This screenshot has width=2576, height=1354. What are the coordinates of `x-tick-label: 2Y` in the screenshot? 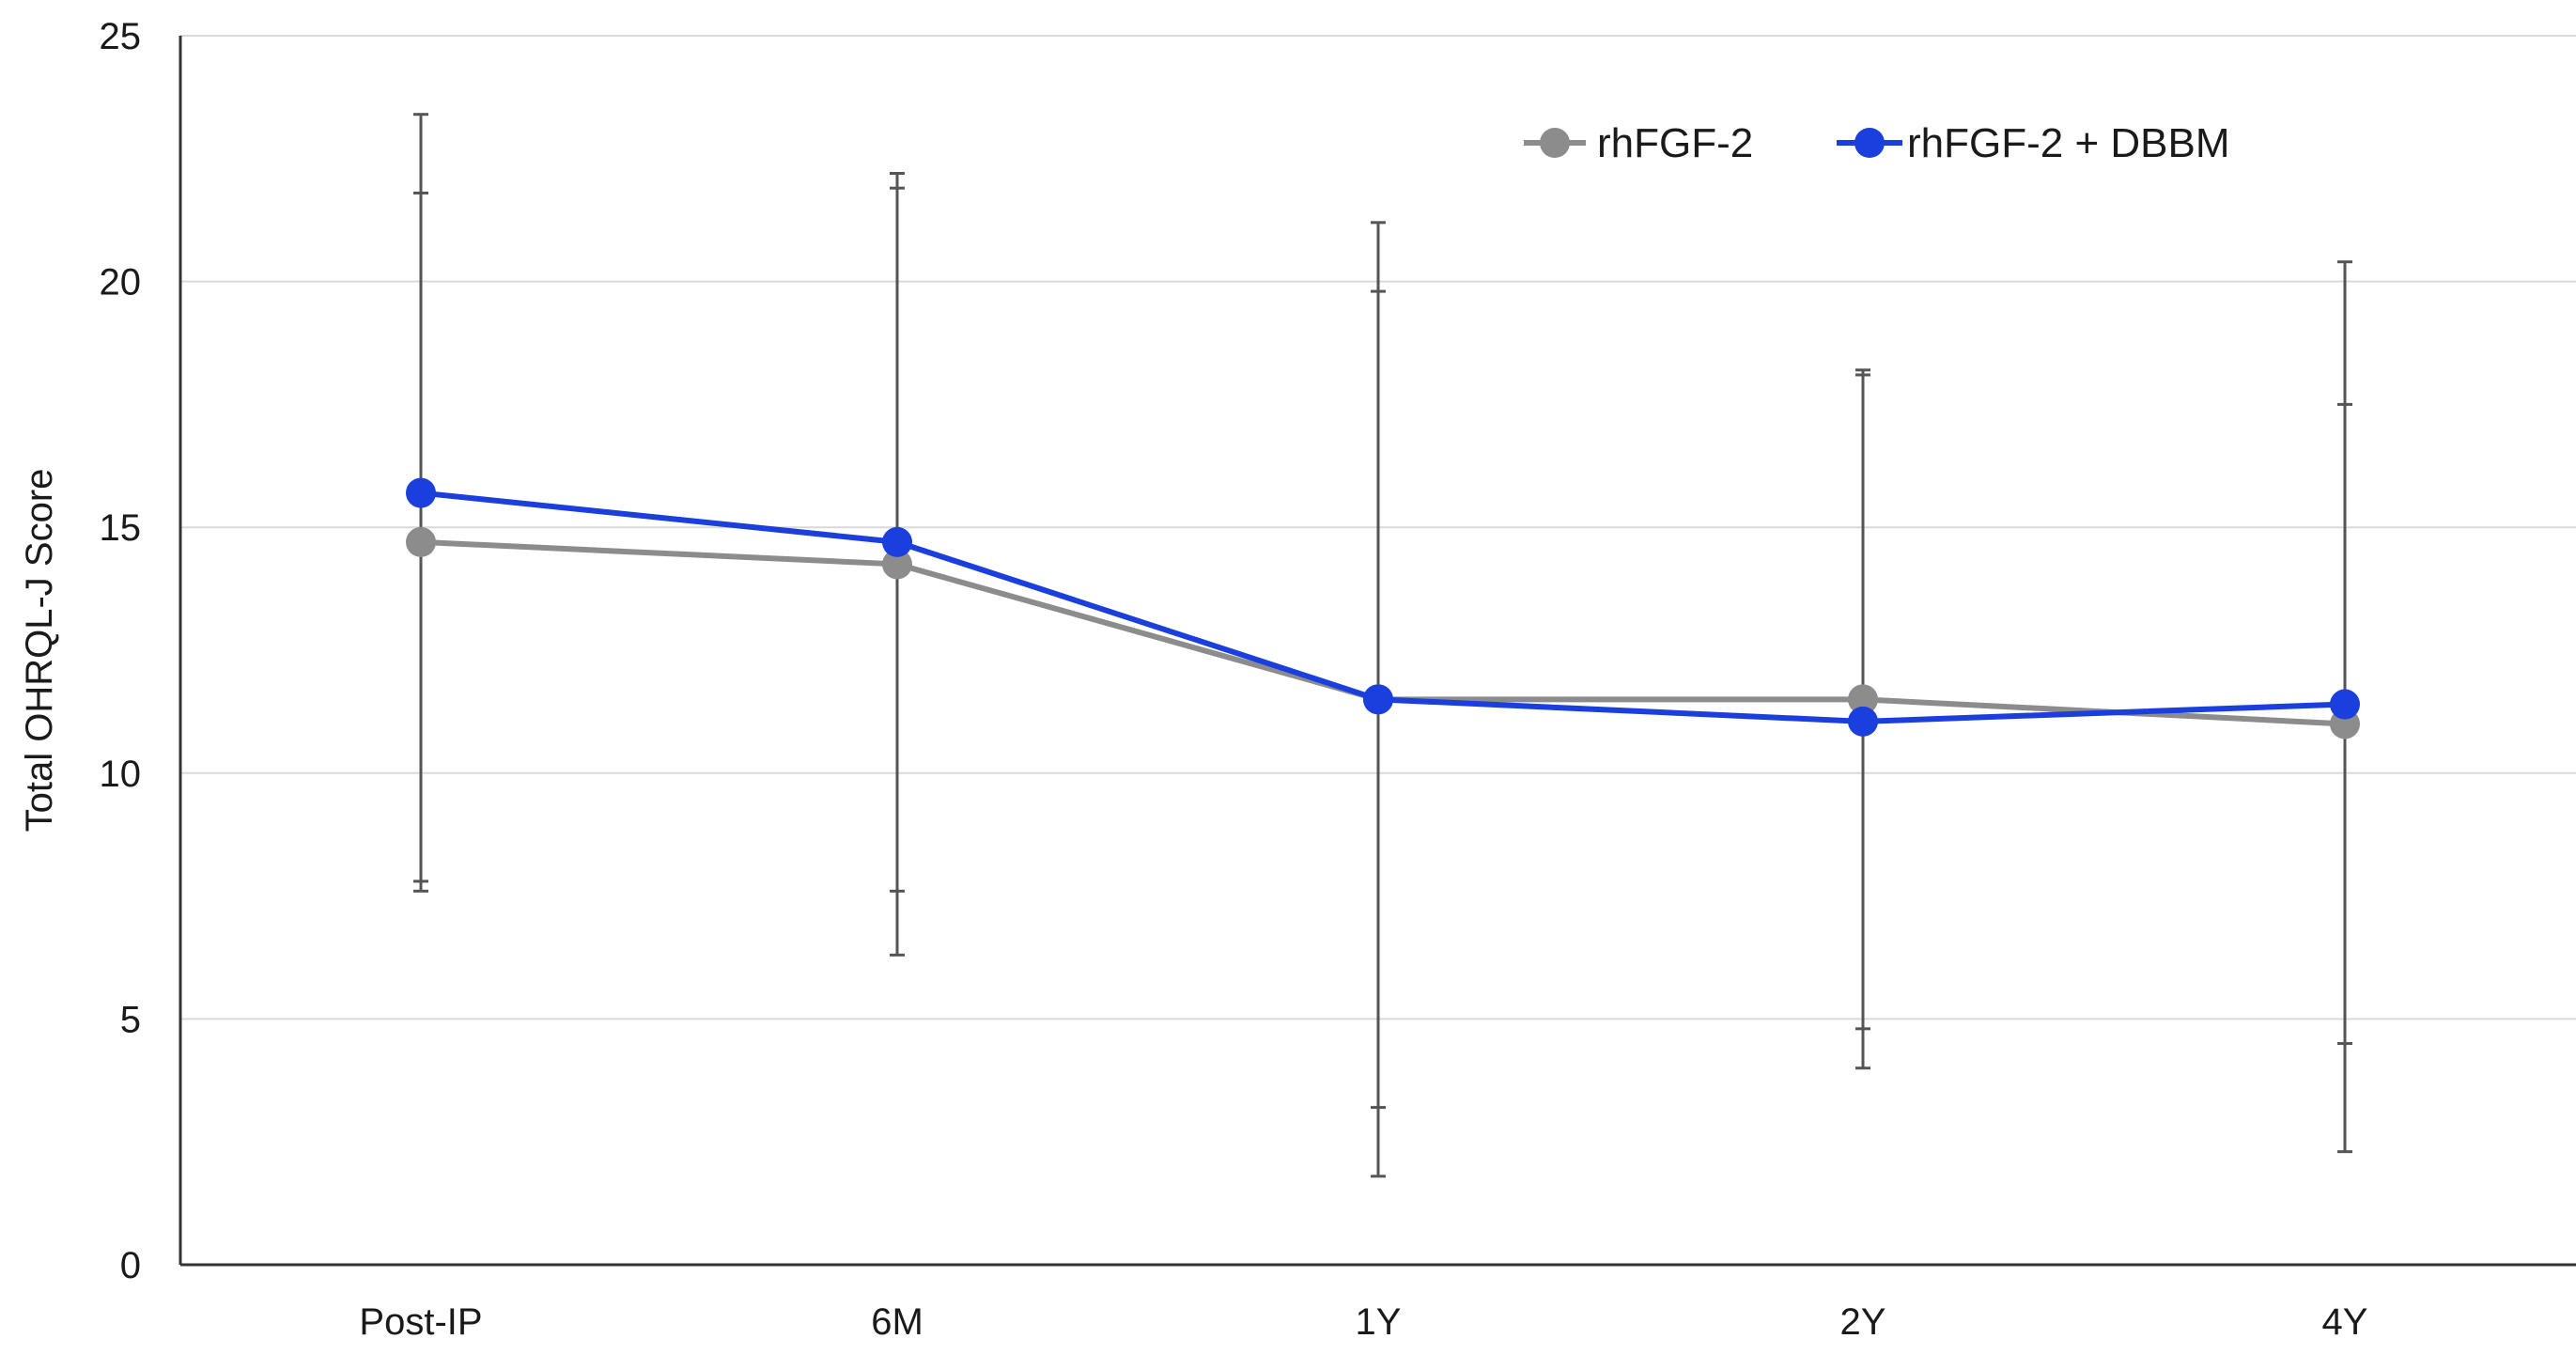 It's located at (1863, 1322).